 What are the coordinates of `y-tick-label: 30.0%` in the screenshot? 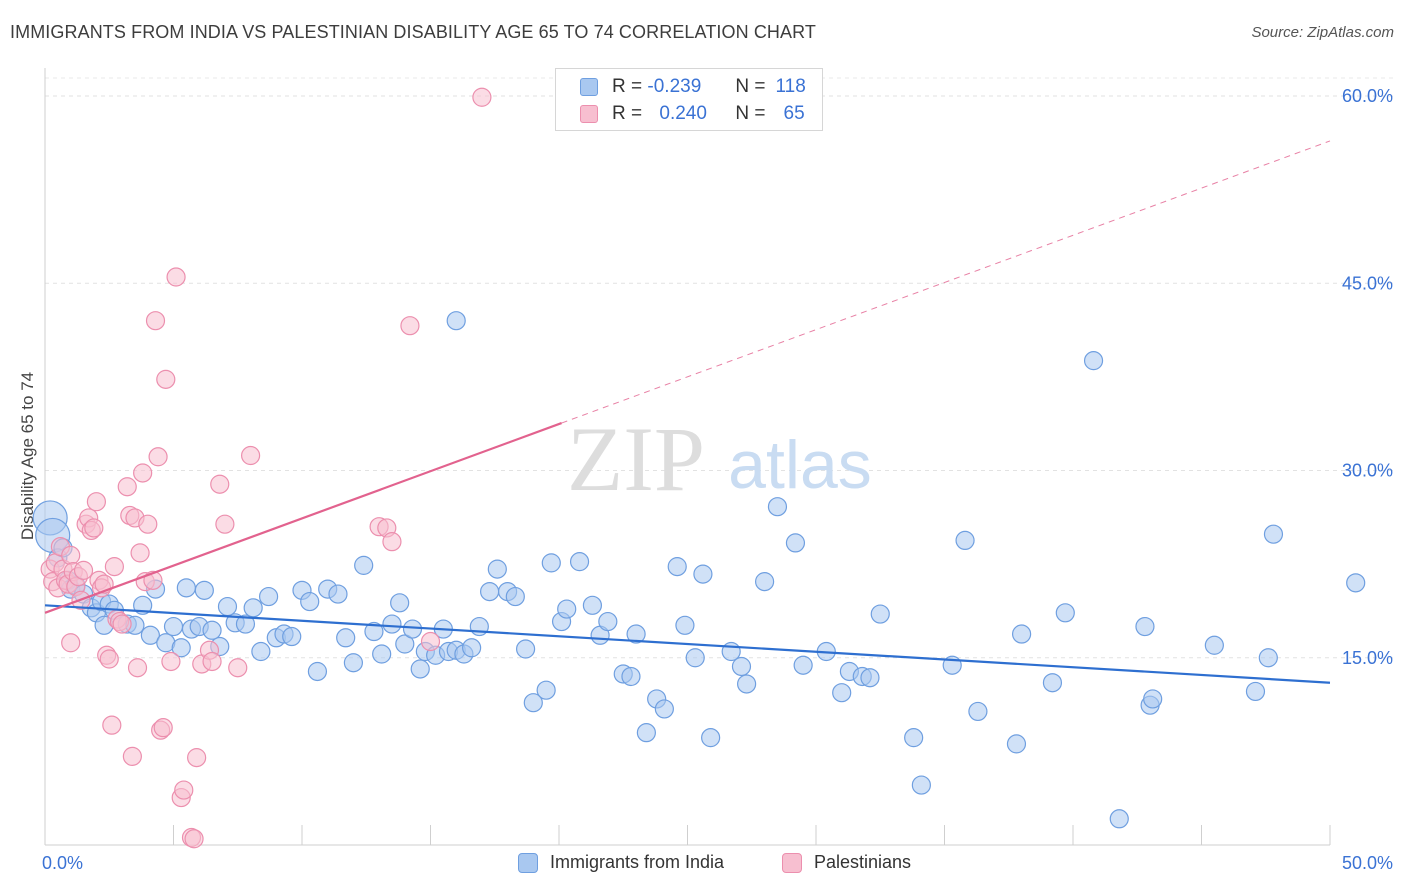 It's located at (1367, 471).